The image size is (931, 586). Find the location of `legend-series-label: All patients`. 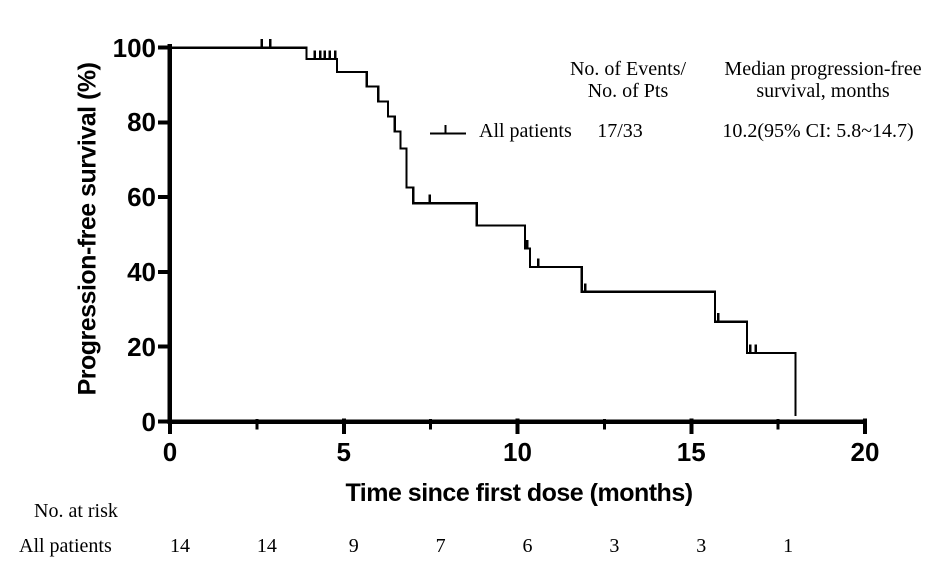

legend-series-label: All patients is located at coordinates (525, 131).